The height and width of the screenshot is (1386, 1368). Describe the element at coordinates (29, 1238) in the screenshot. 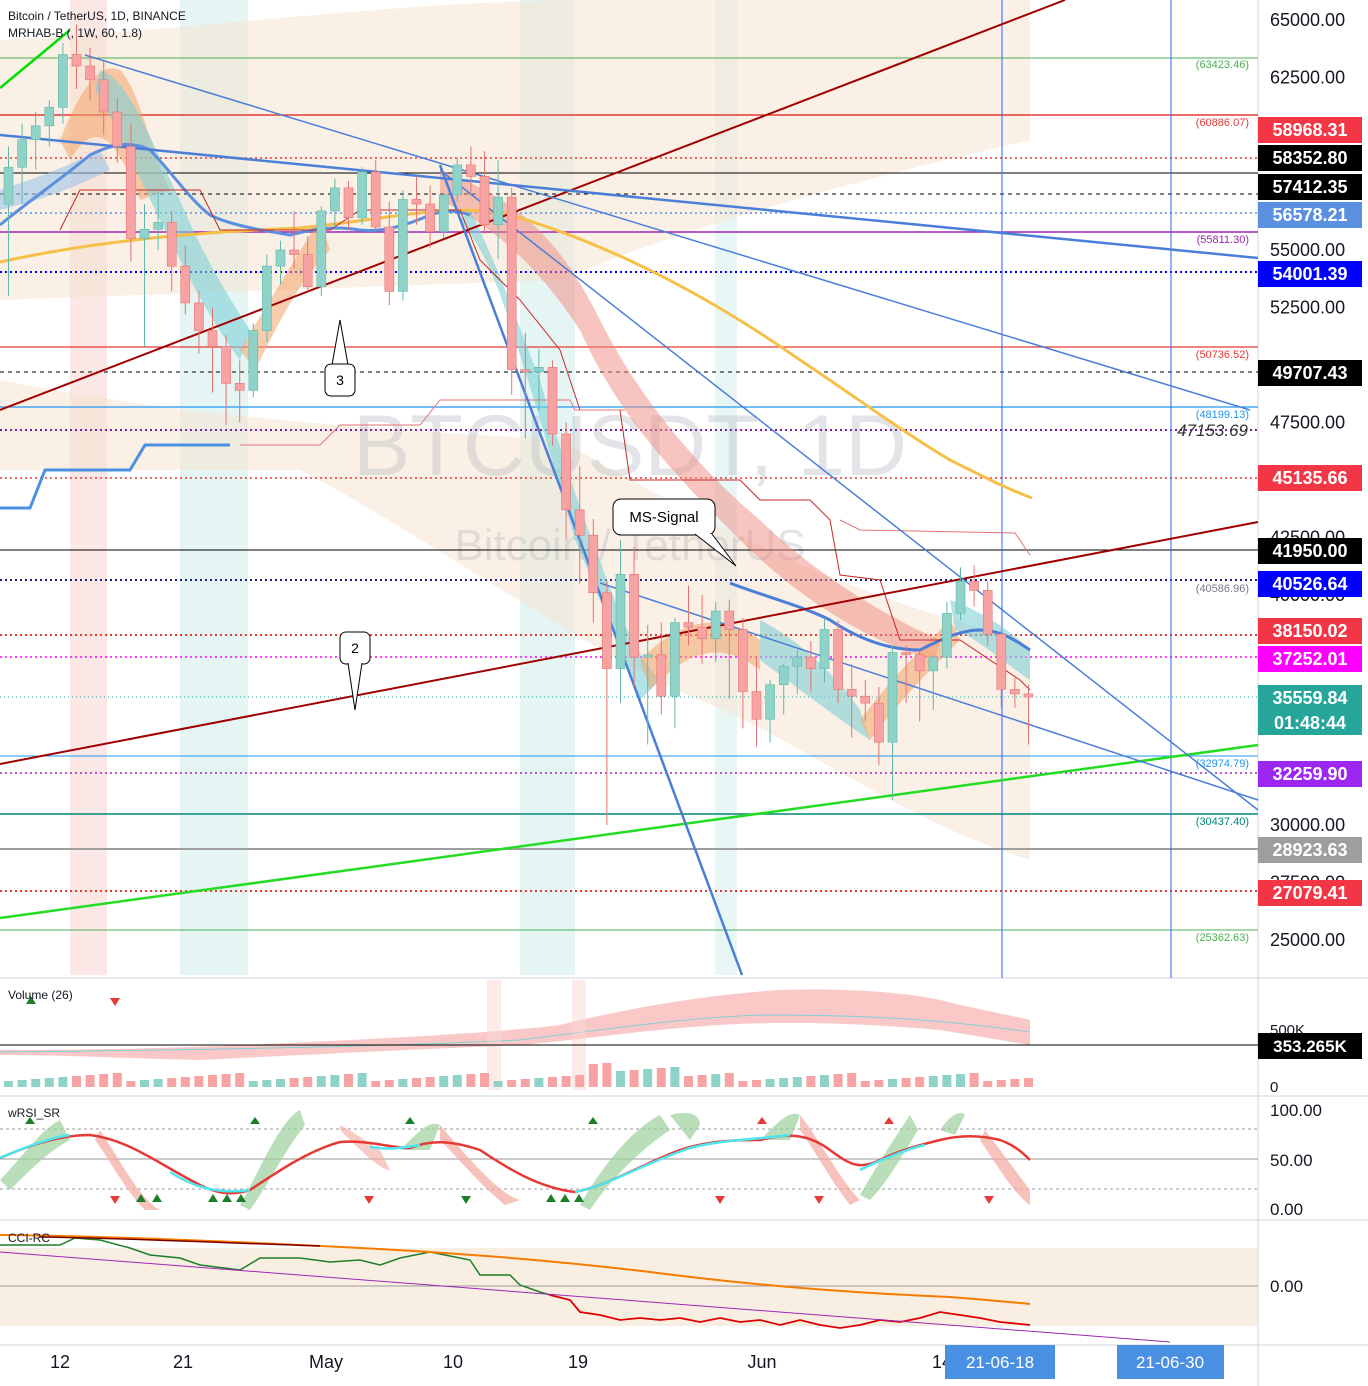

I see `cci-title: CCI-RC` at that location.